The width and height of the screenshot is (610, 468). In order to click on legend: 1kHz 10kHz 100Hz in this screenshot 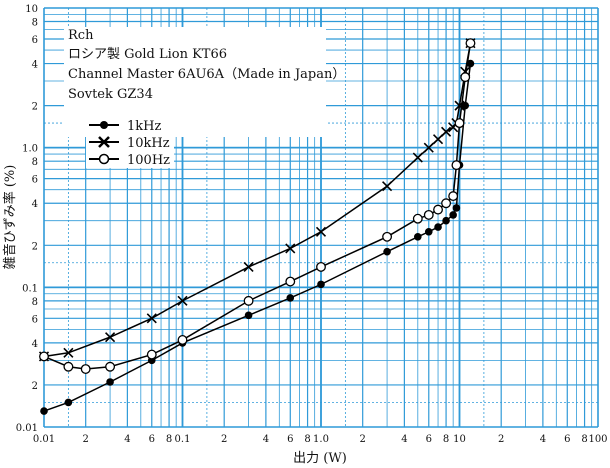, I will do `click(130, 142)`.